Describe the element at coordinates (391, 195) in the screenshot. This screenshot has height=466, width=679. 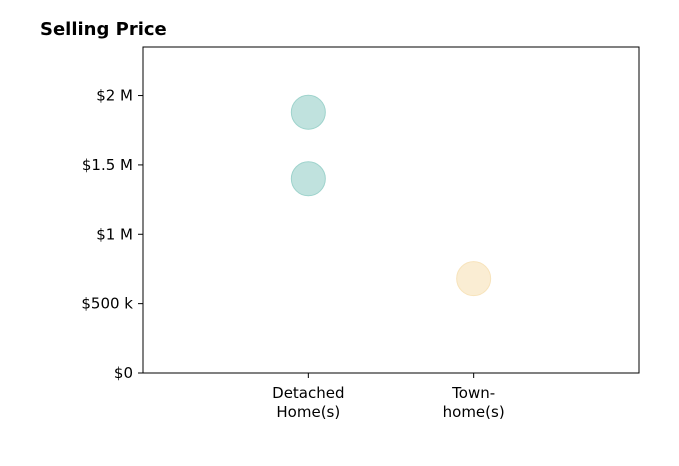
I see `data-points` at that location.